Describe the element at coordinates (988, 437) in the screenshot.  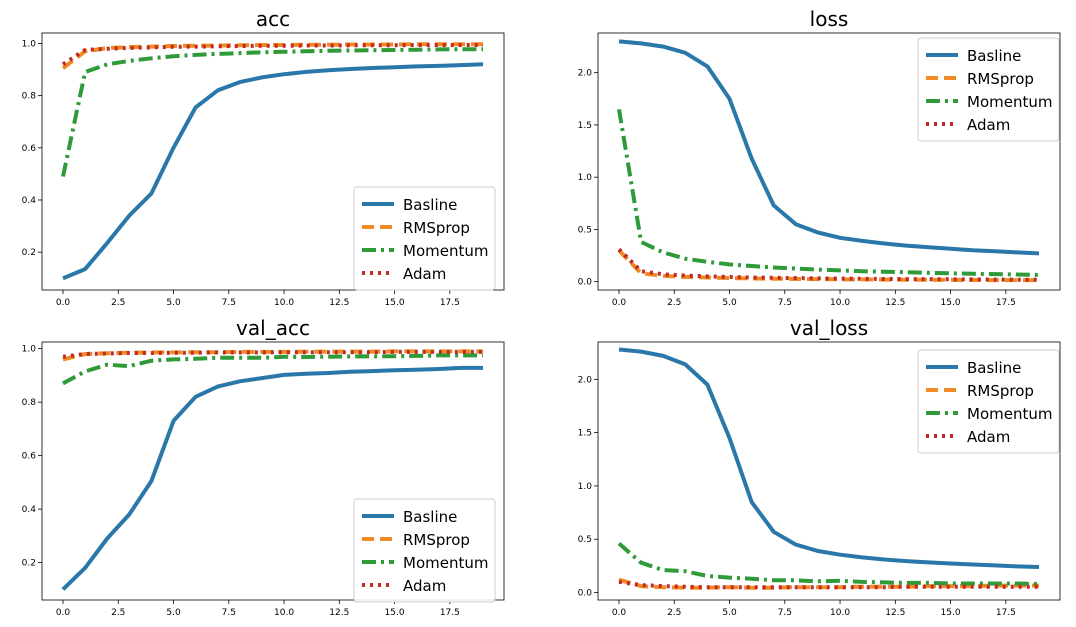
I see `val-loss-legend-label-adam: Adam` at that location.